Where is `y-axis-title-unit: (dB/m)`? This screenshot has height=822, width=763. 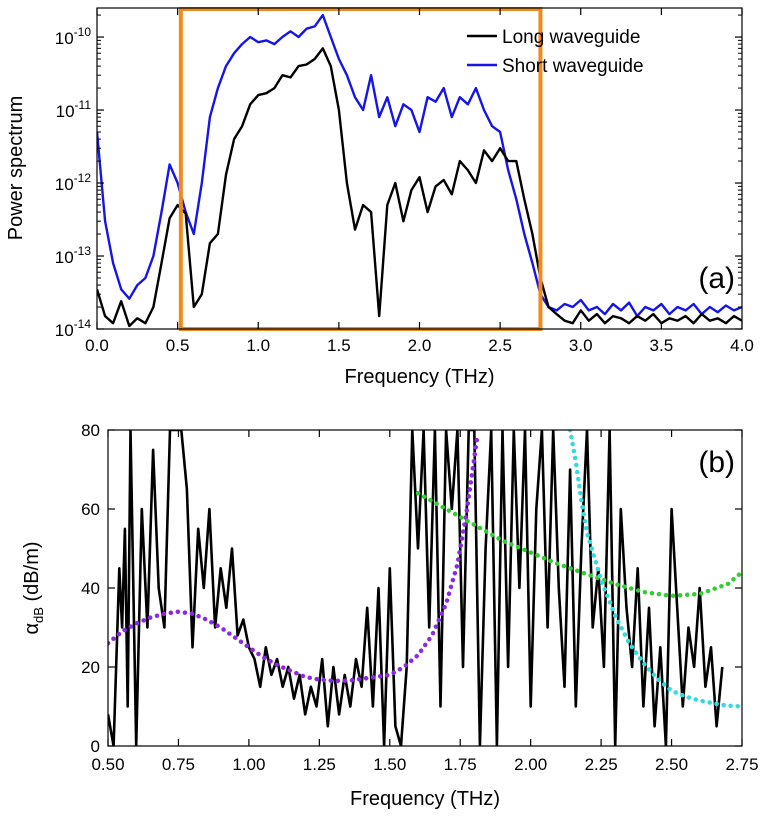
y-axis-title-unit: (dB/m) is located at coordinates (32, 574).